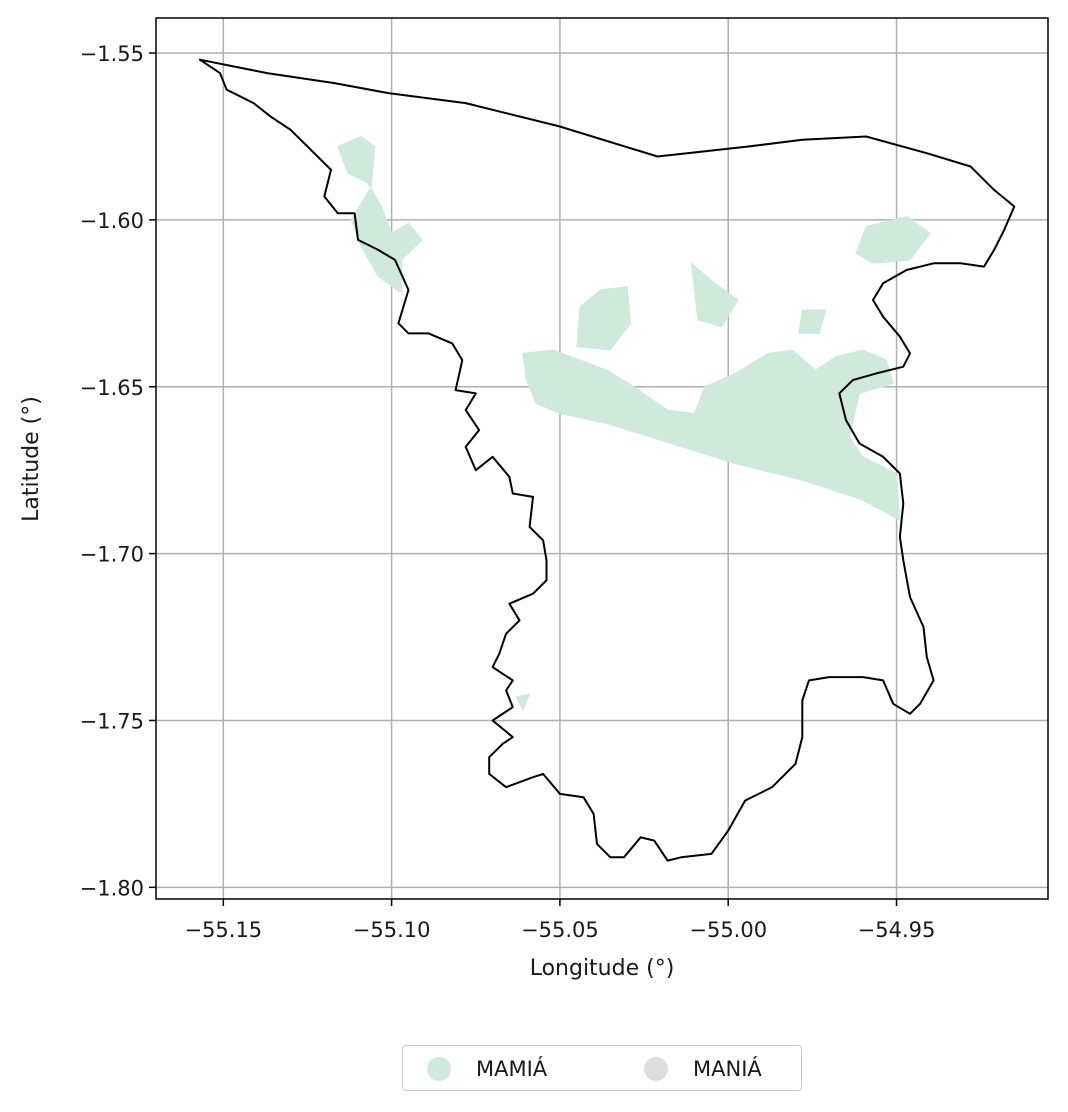 This screenshot has height=1112, width=1068. What do you see at coordinates (727, 1069) in the screenshot?
I see `legend-label-mania: MANIÁ` at bounding box center [727, 1069].